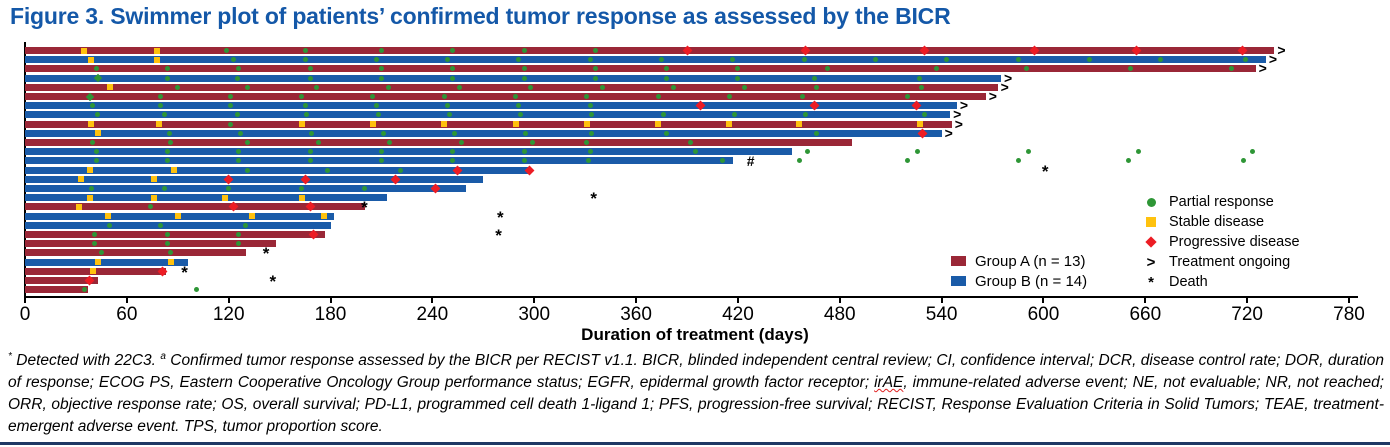 This screenshot has height=447, width=1390. What do you see at coordinates (127, 314) in the screenshot?
I see `x-axis-tick-label: 60` at bounding box center [127, 314].